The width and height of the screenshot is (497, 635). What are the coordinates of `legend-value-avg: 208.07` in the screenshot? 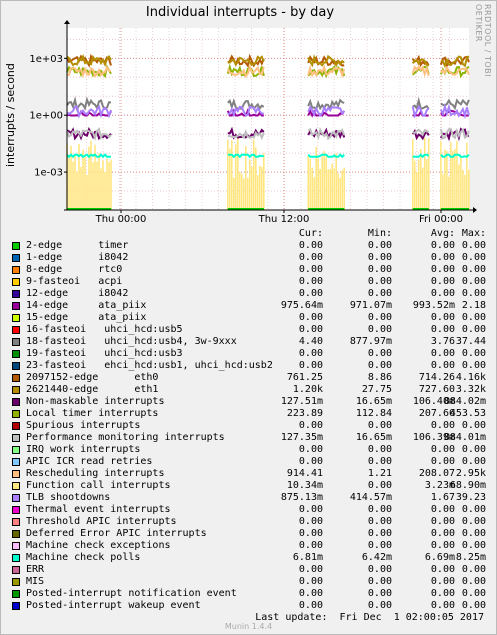 It's located at (436, 473).